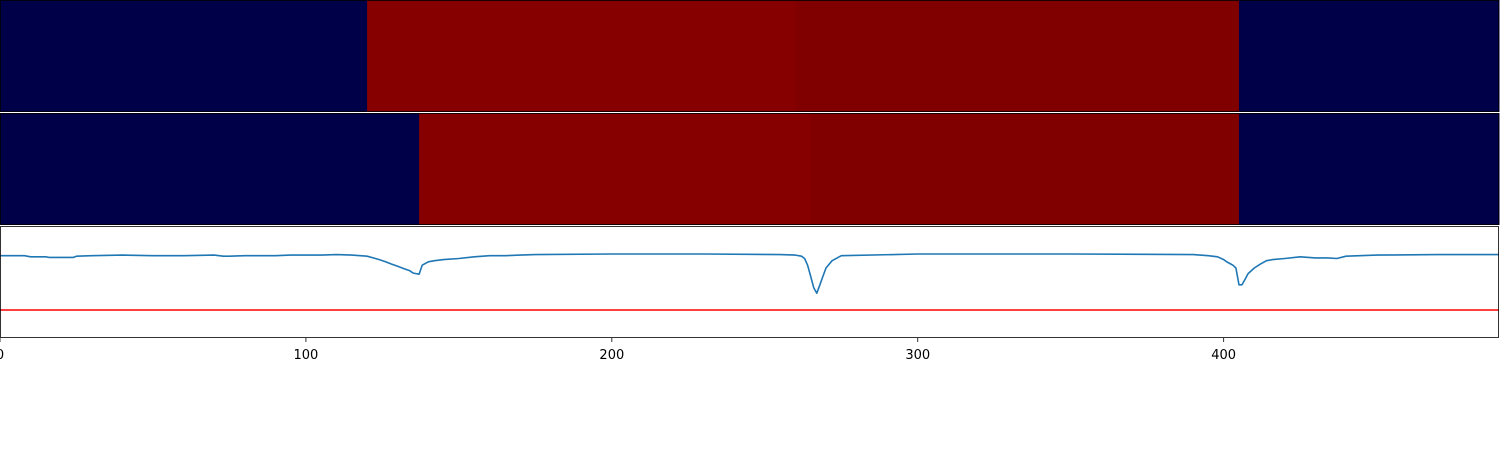 This screenshot has width=1500, height=454. Describe the element at coordinates (306, 355) in the screenshot. I see `x-tick-label-100: 100` at that location.